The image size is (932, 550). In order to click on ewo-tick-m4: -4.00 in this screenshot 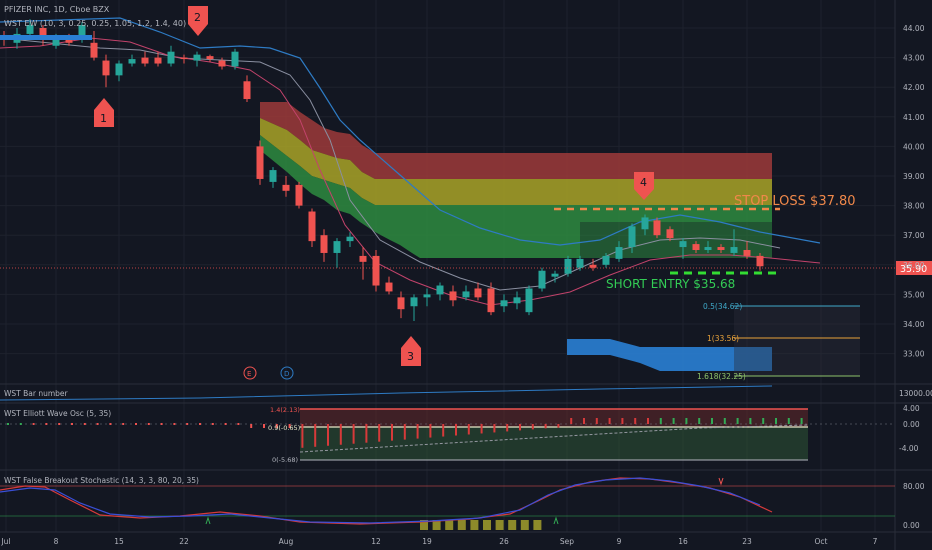, I will do `click(909, 448)`.